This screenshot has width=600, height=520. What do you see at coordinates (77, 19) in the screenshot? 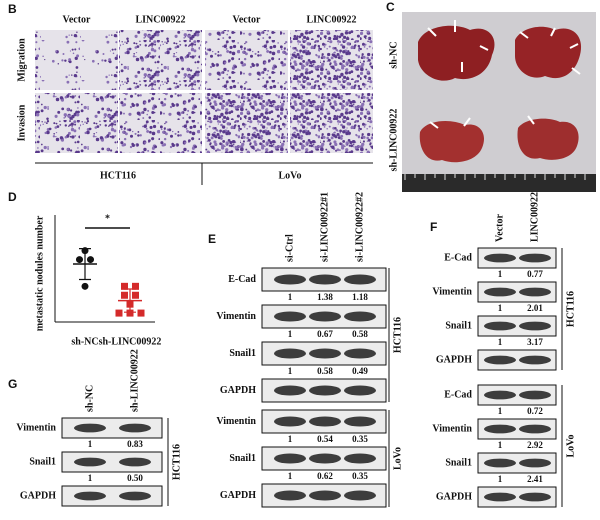
I see `column-header: Vector` at bounding box center [77, 19].